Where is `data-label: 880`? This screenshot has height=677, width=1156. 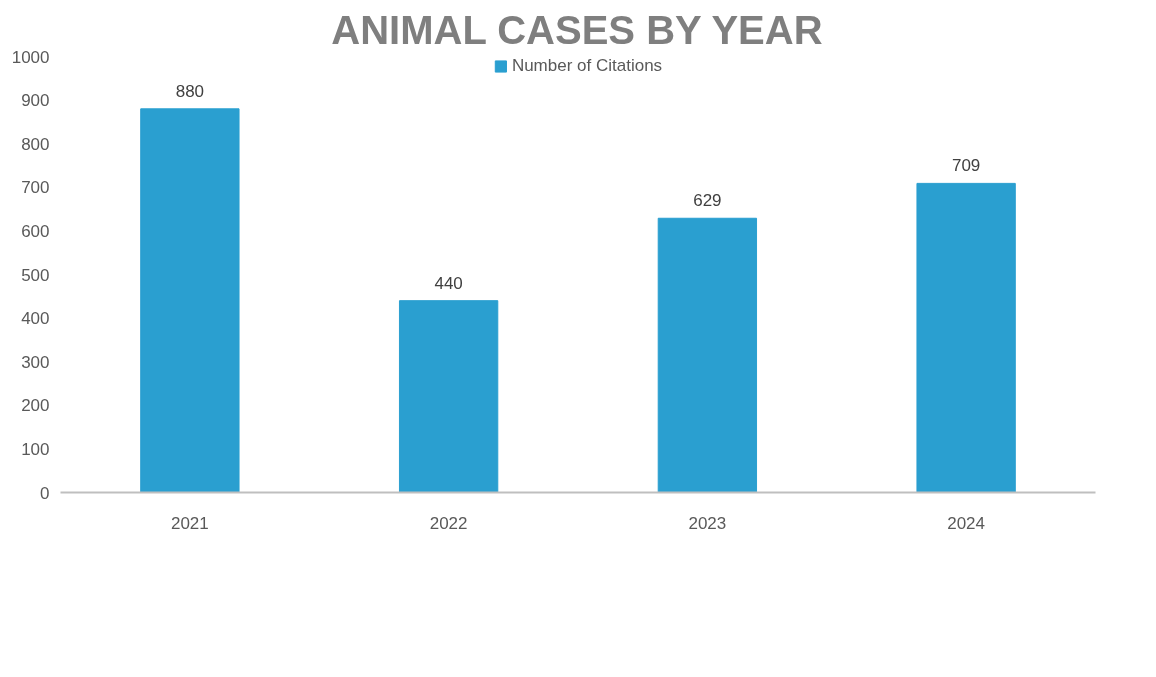
data-label: 880 is located at coordinates (190, 91).